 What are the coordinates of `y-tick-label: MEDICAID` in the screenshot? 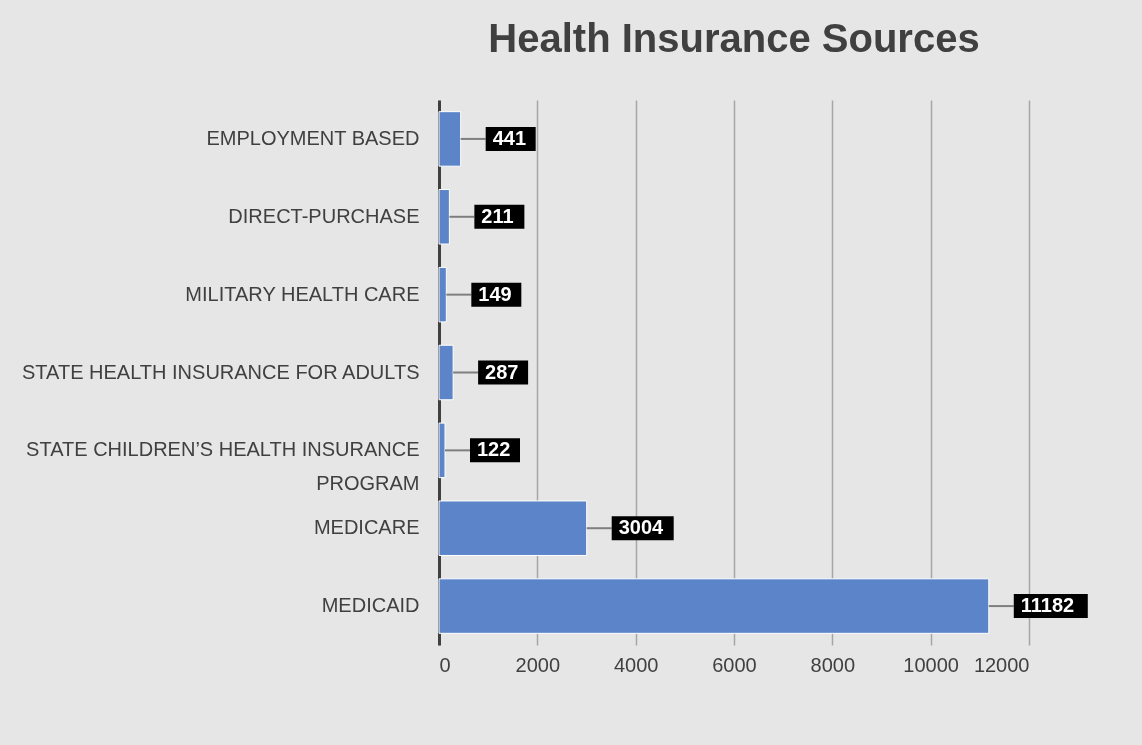 It's located at (370, 605).